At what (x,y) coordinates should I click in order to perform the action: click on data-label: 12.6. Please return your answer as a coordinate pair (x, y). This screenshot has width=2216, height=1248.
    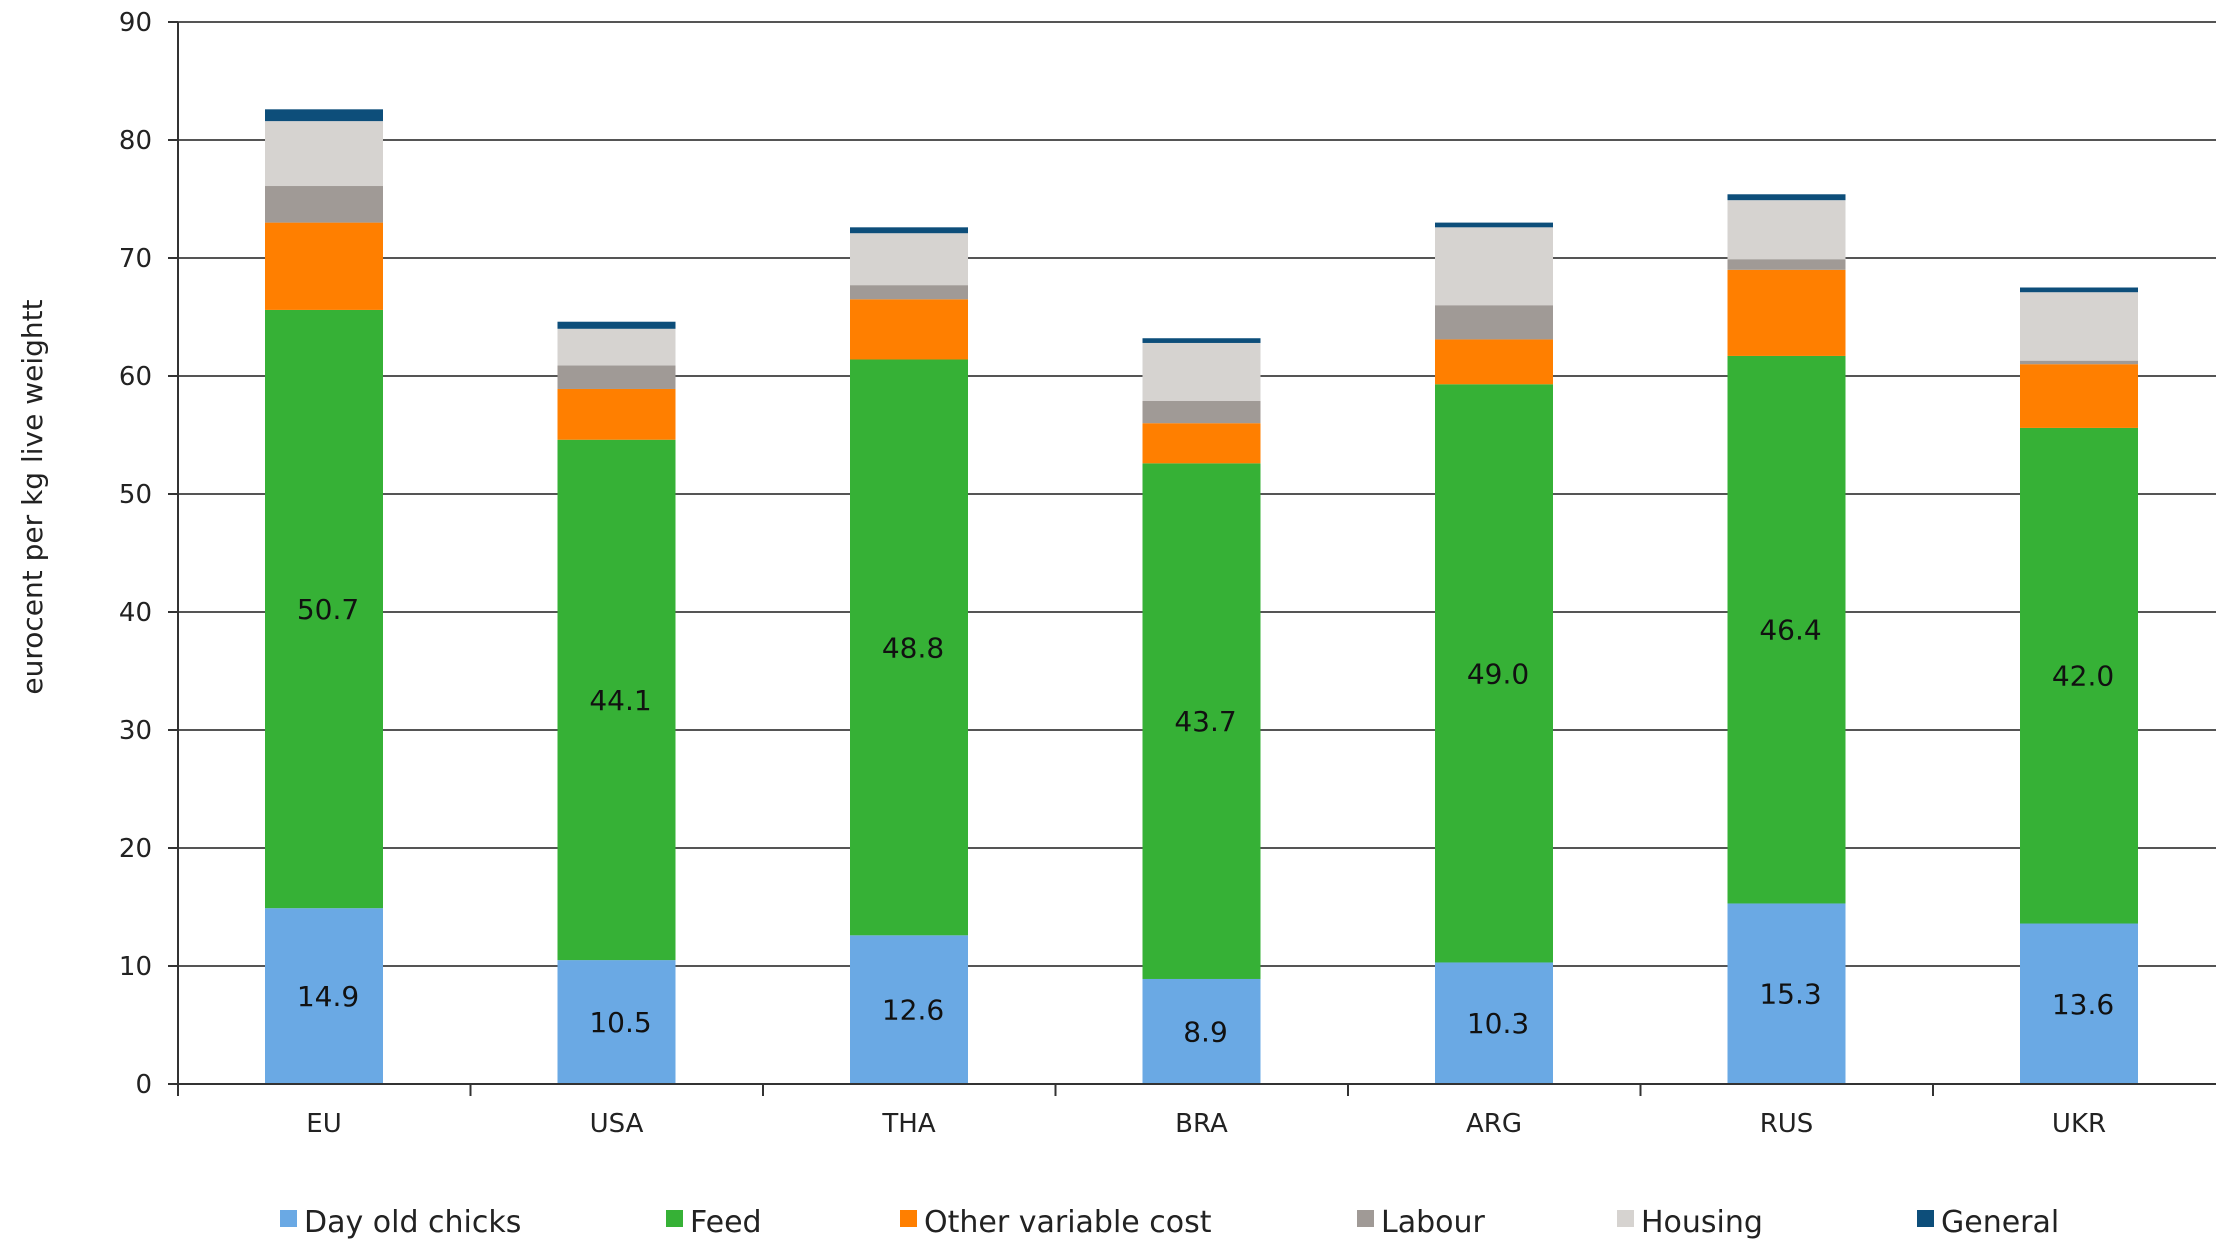
    Looking at the image, I should click on (913, 1010).